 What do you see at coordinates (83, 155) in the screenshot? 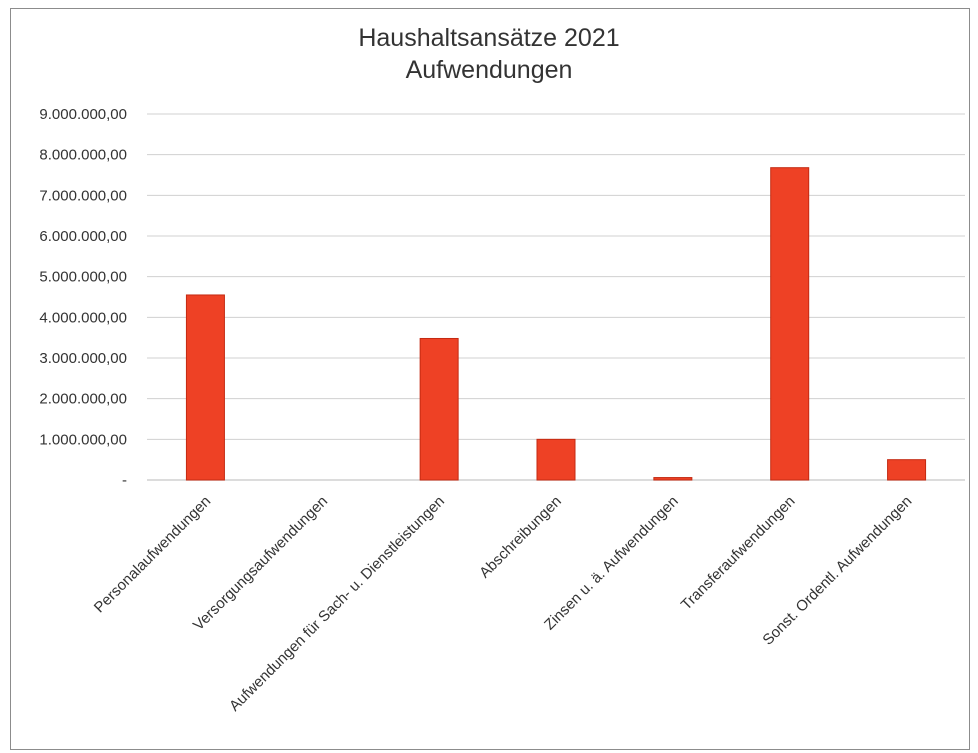
I see `y-tick-label: 8.000.000,00` at bounding box center [83, 155].